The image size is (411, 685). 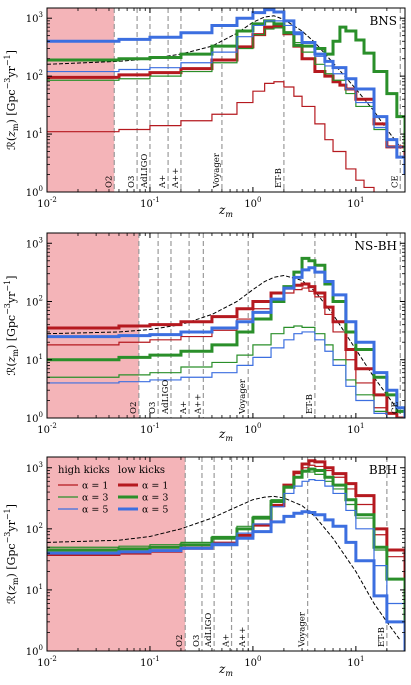 What do you see at coordinates (95, 510) in the screenshot?
I see `legend-entry-high: α = 5` at bounding box center [95, 510].